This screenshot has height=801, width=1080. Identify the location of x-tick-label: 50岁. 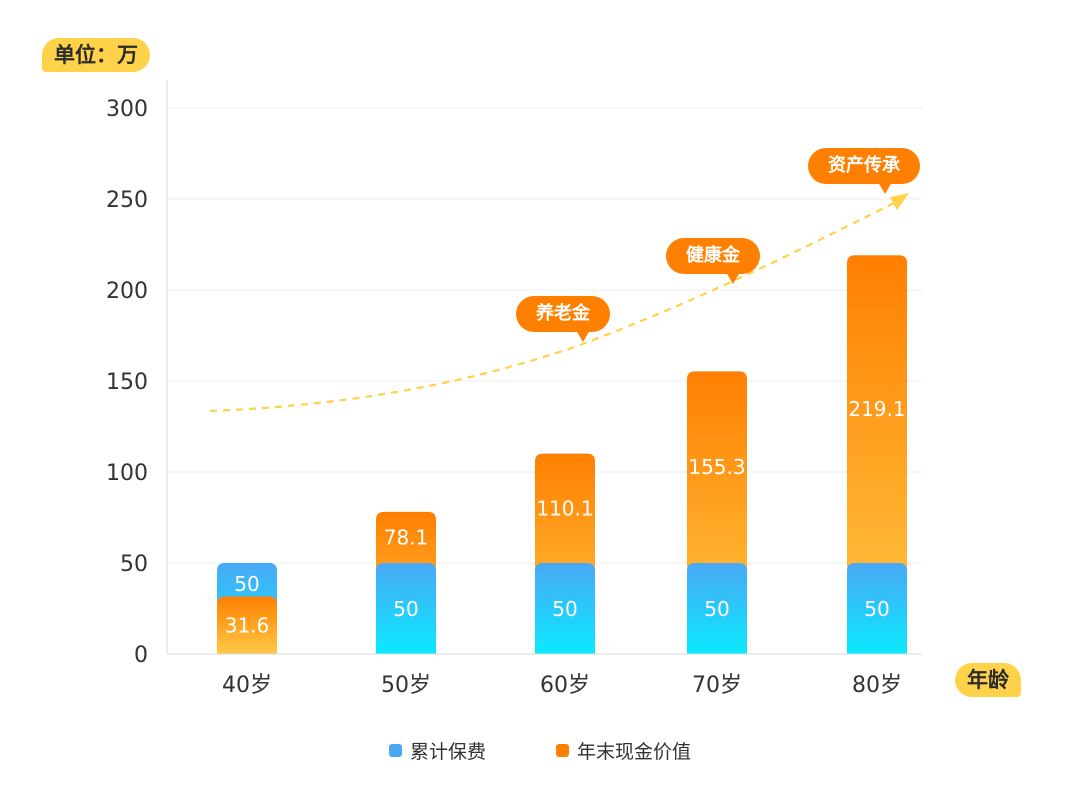
(406, 685).